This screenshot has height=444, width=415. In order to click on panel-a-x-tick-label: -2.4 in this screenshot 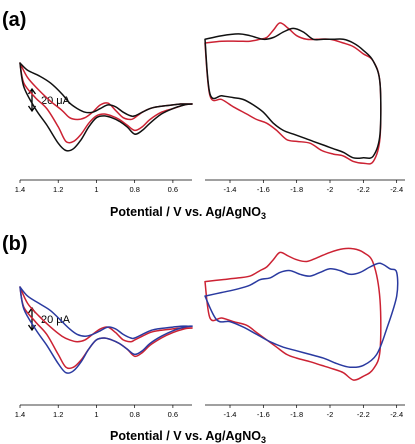, I will do `click(396, 189)`.